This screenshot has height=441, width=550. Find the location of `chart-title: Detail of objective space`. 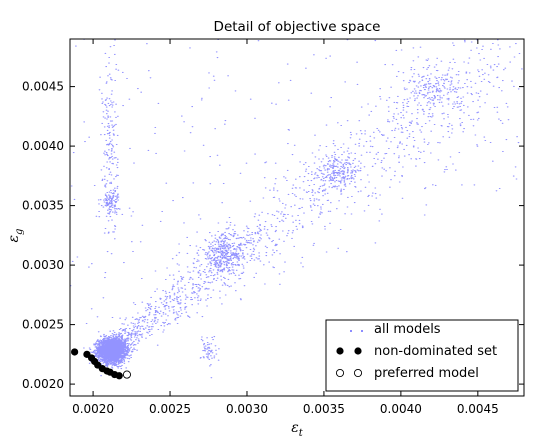

chart-title: Detail of objective space is located at coordinates (297, 27).